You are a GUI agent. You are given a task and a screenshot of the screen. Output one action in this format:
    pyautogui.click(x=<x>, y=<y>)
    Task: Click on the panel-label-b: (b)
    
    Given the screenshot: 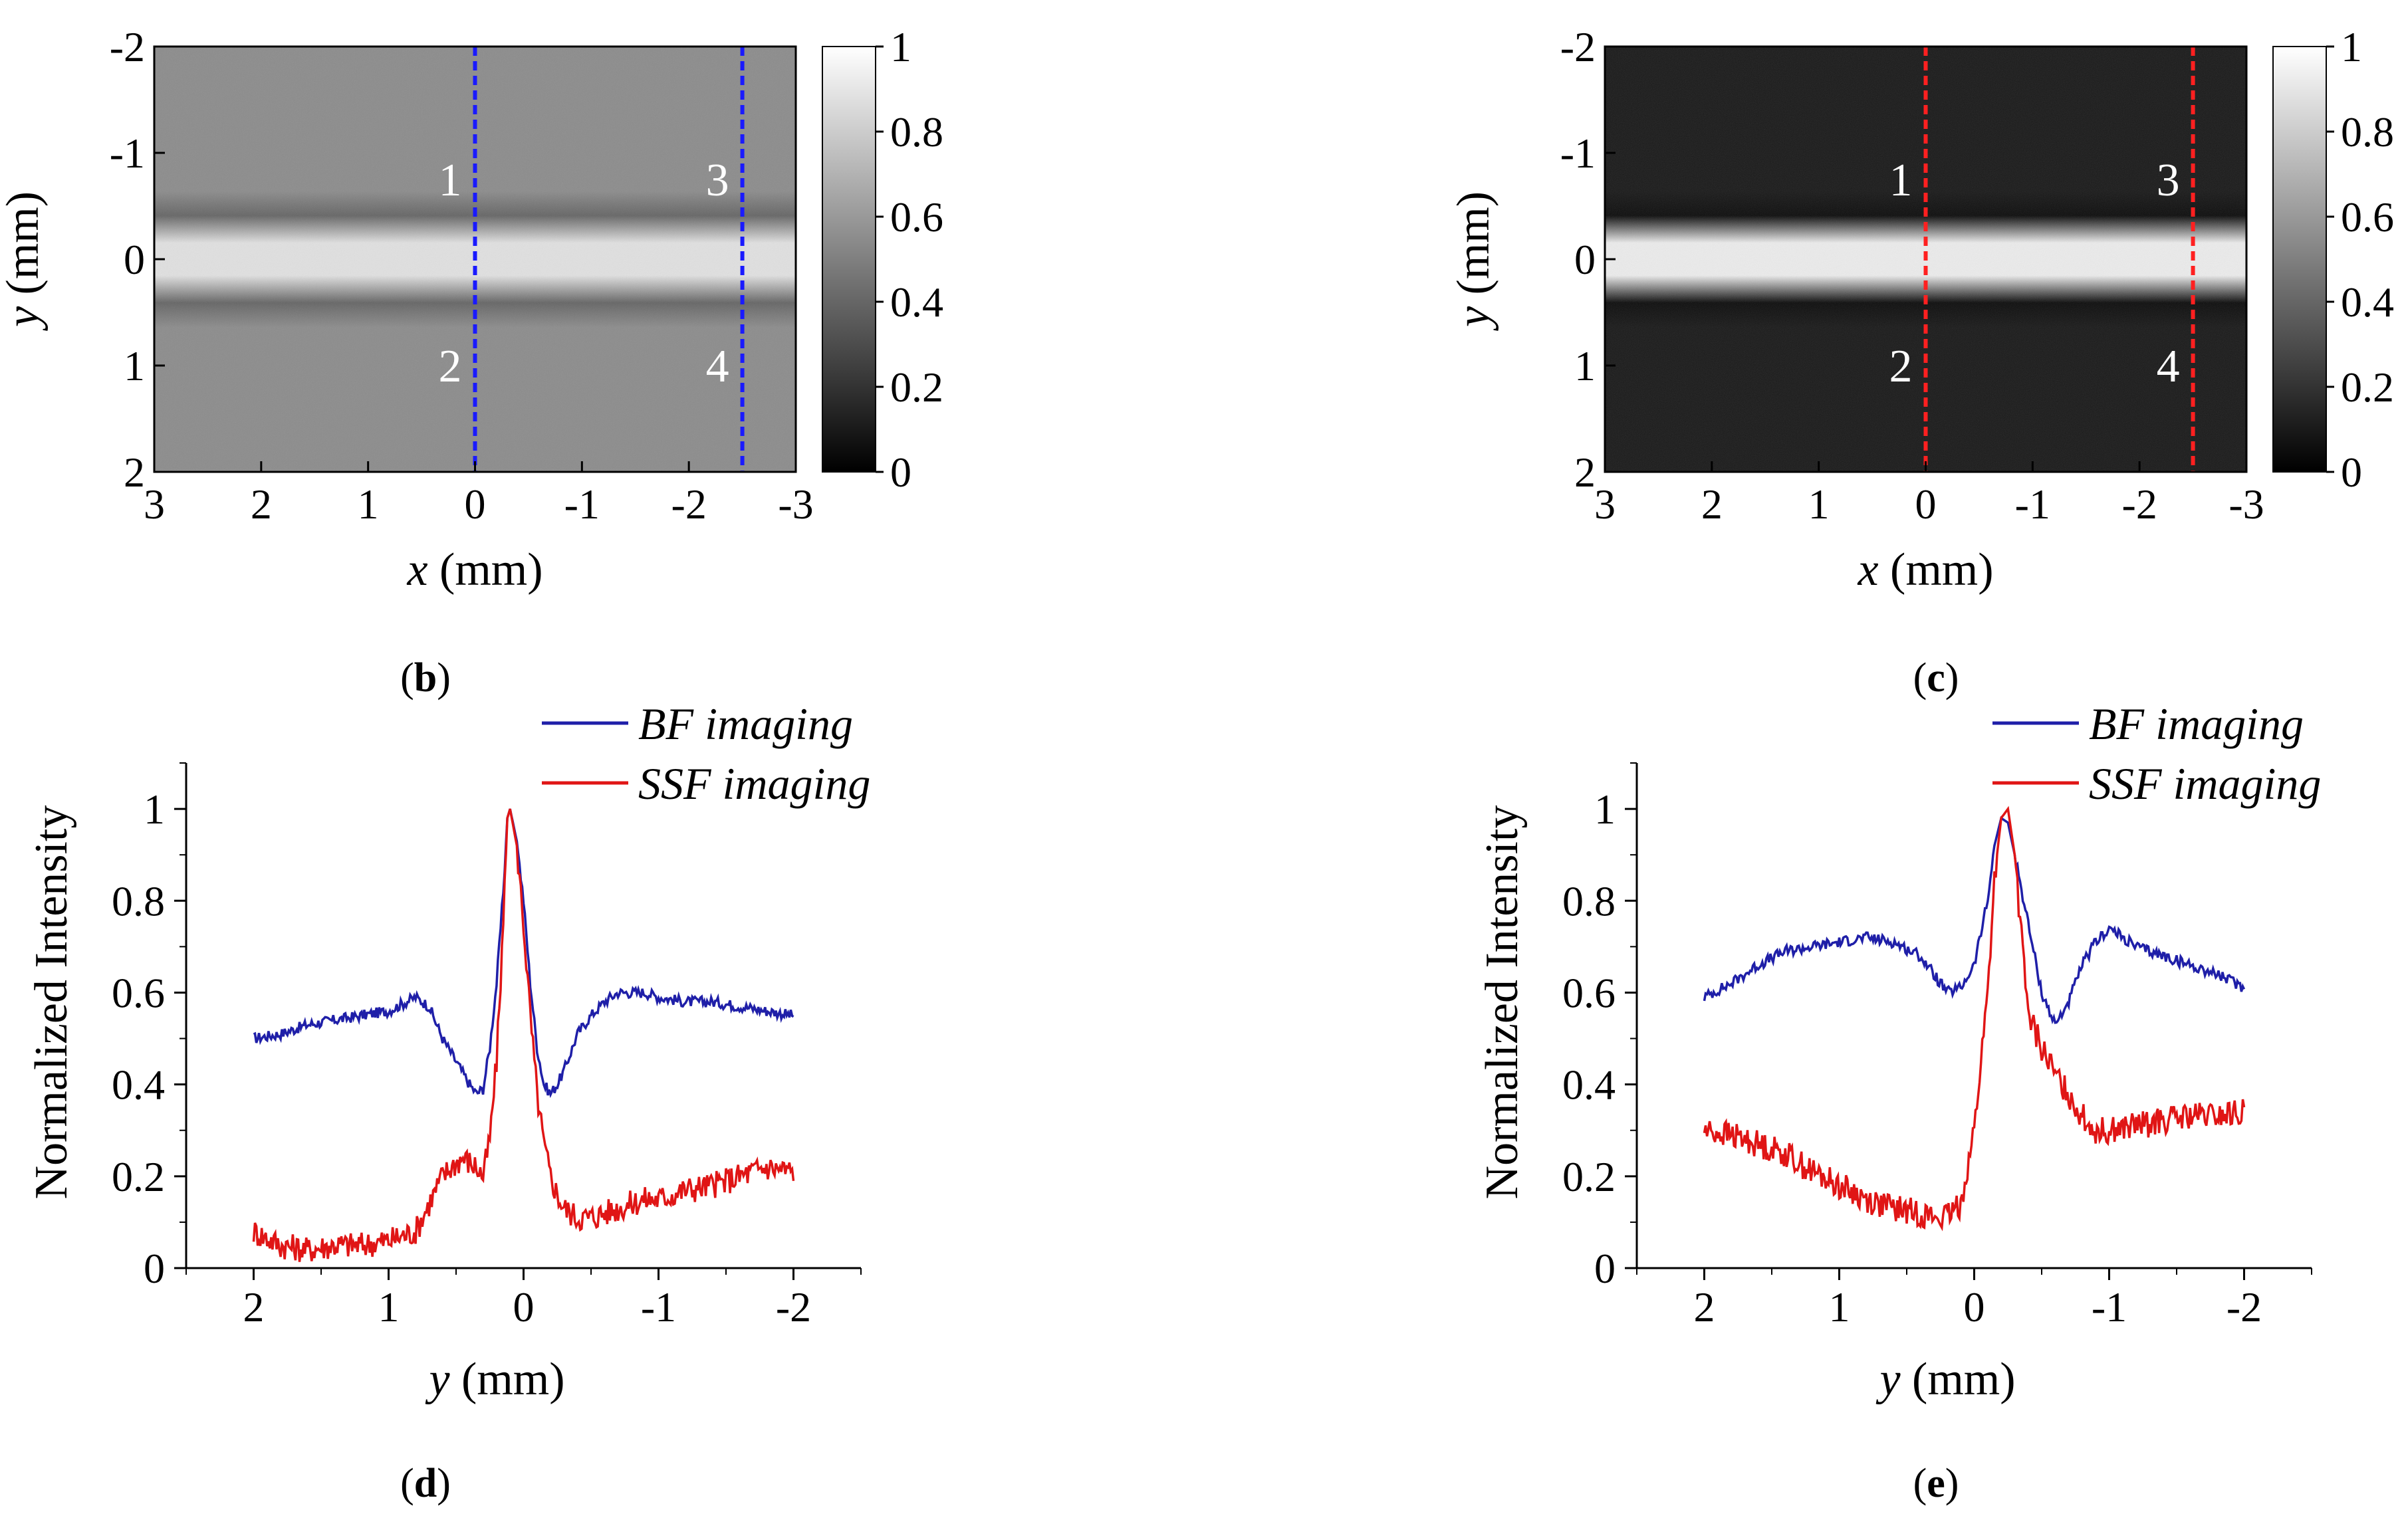 What is the action you would take?
    pyautogui.click(x=426, y=678)
    